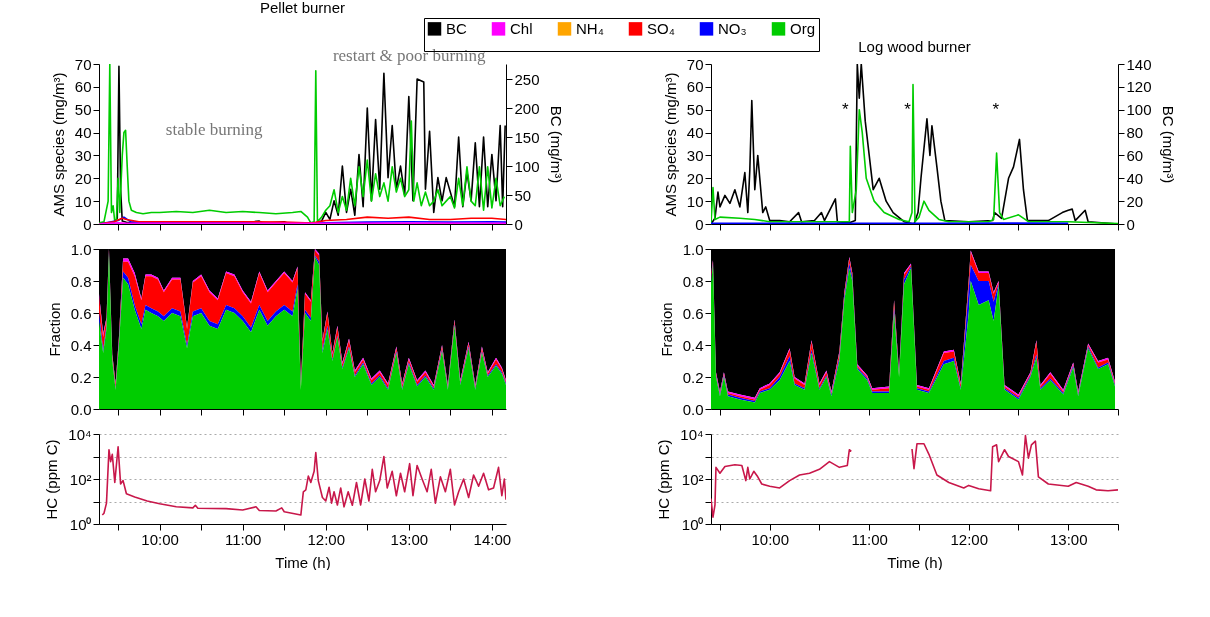 This screenshot has height=617, width=1210. What do you see at coordinates (732, 28) in the screenshot?
I see `legend-label: NO₃` at bounding box center [732, 28].